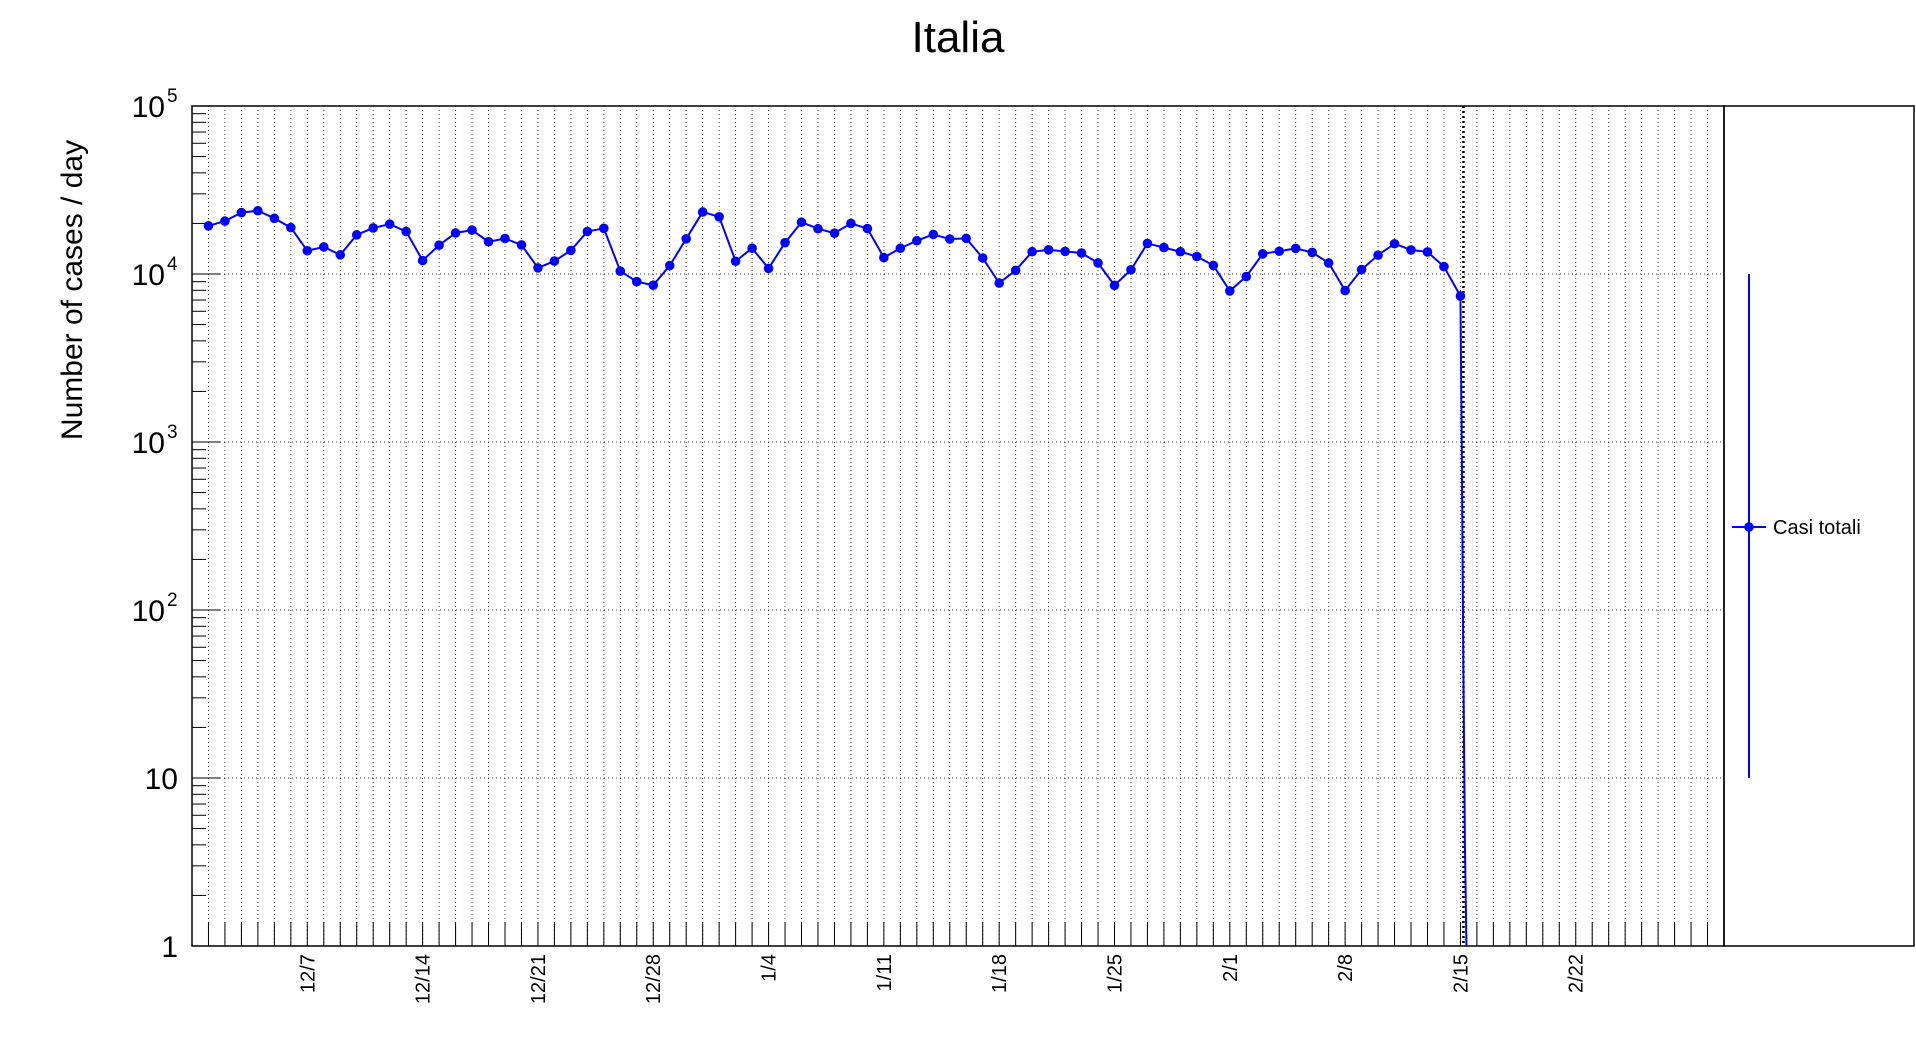 This screenshot has width=1916, height=1052. I want to click on y-tick-exponent: 3, so click(172, 432).